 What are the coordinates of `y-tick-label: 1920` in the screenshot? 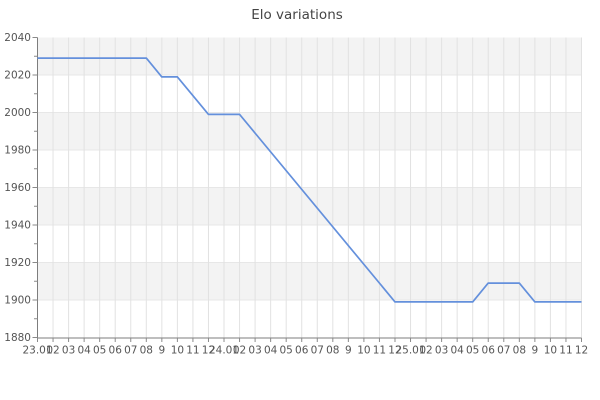 It's located at (17, 263).